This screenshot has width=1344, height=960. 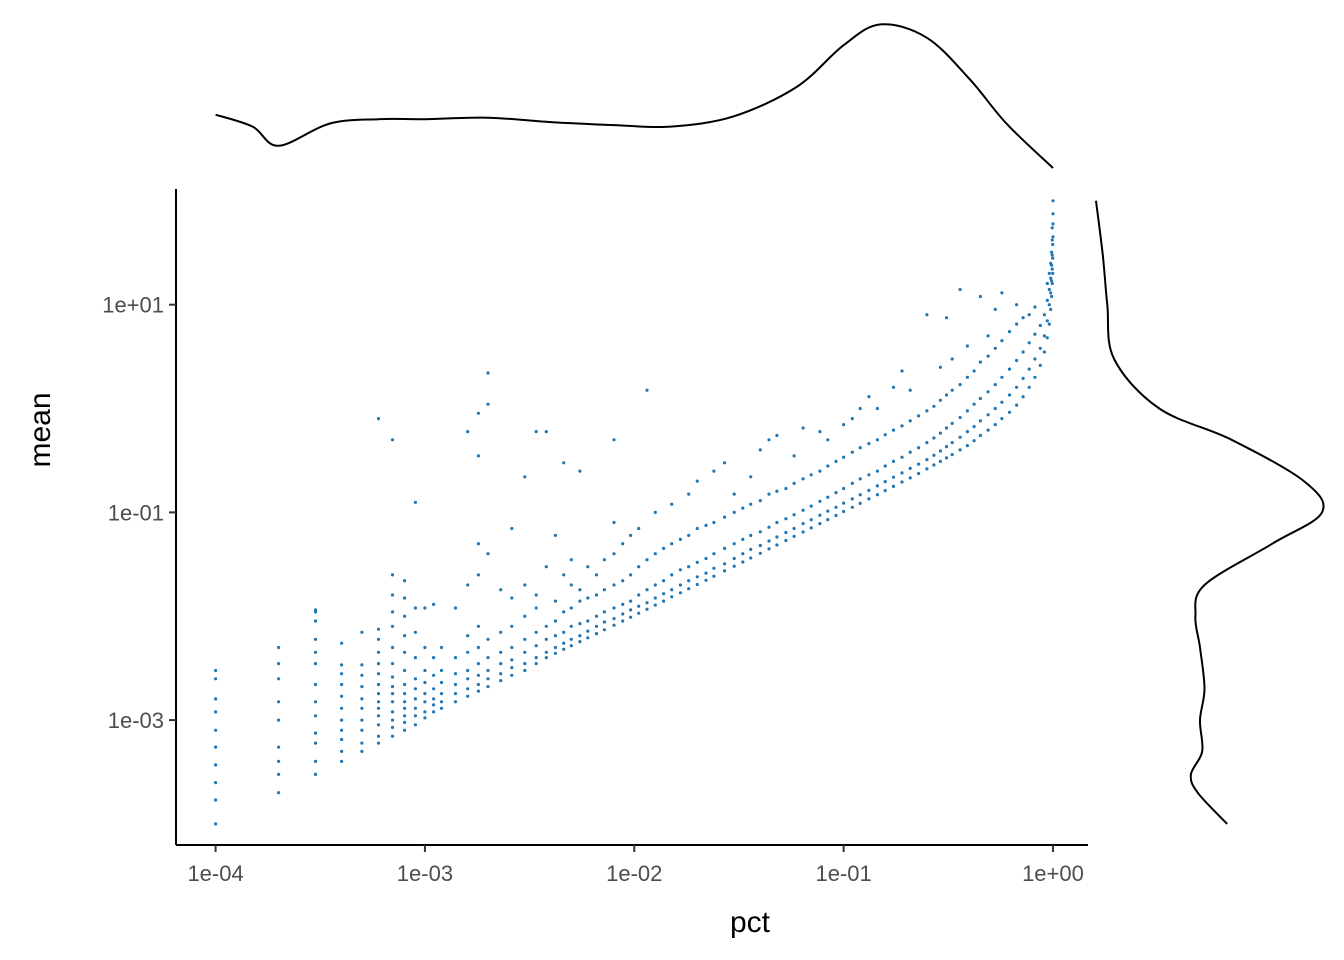 What do you see at coordinates (133, 305) in the screenshot?
I see `y-tick-label: 1e+01` at bounding box center [133, 305].